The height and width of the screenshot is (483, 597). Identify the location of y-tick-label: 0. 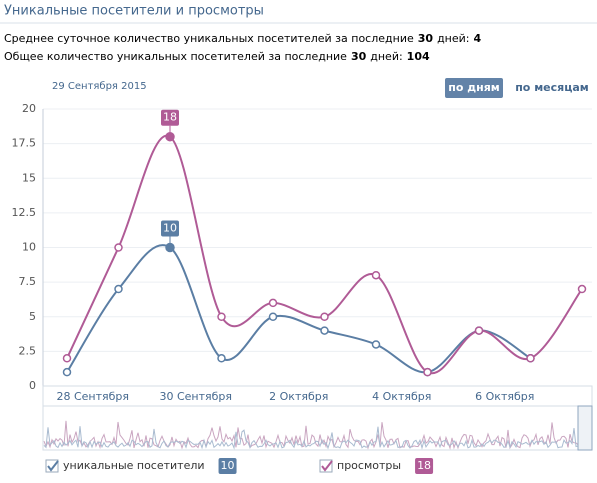
(32, 385).